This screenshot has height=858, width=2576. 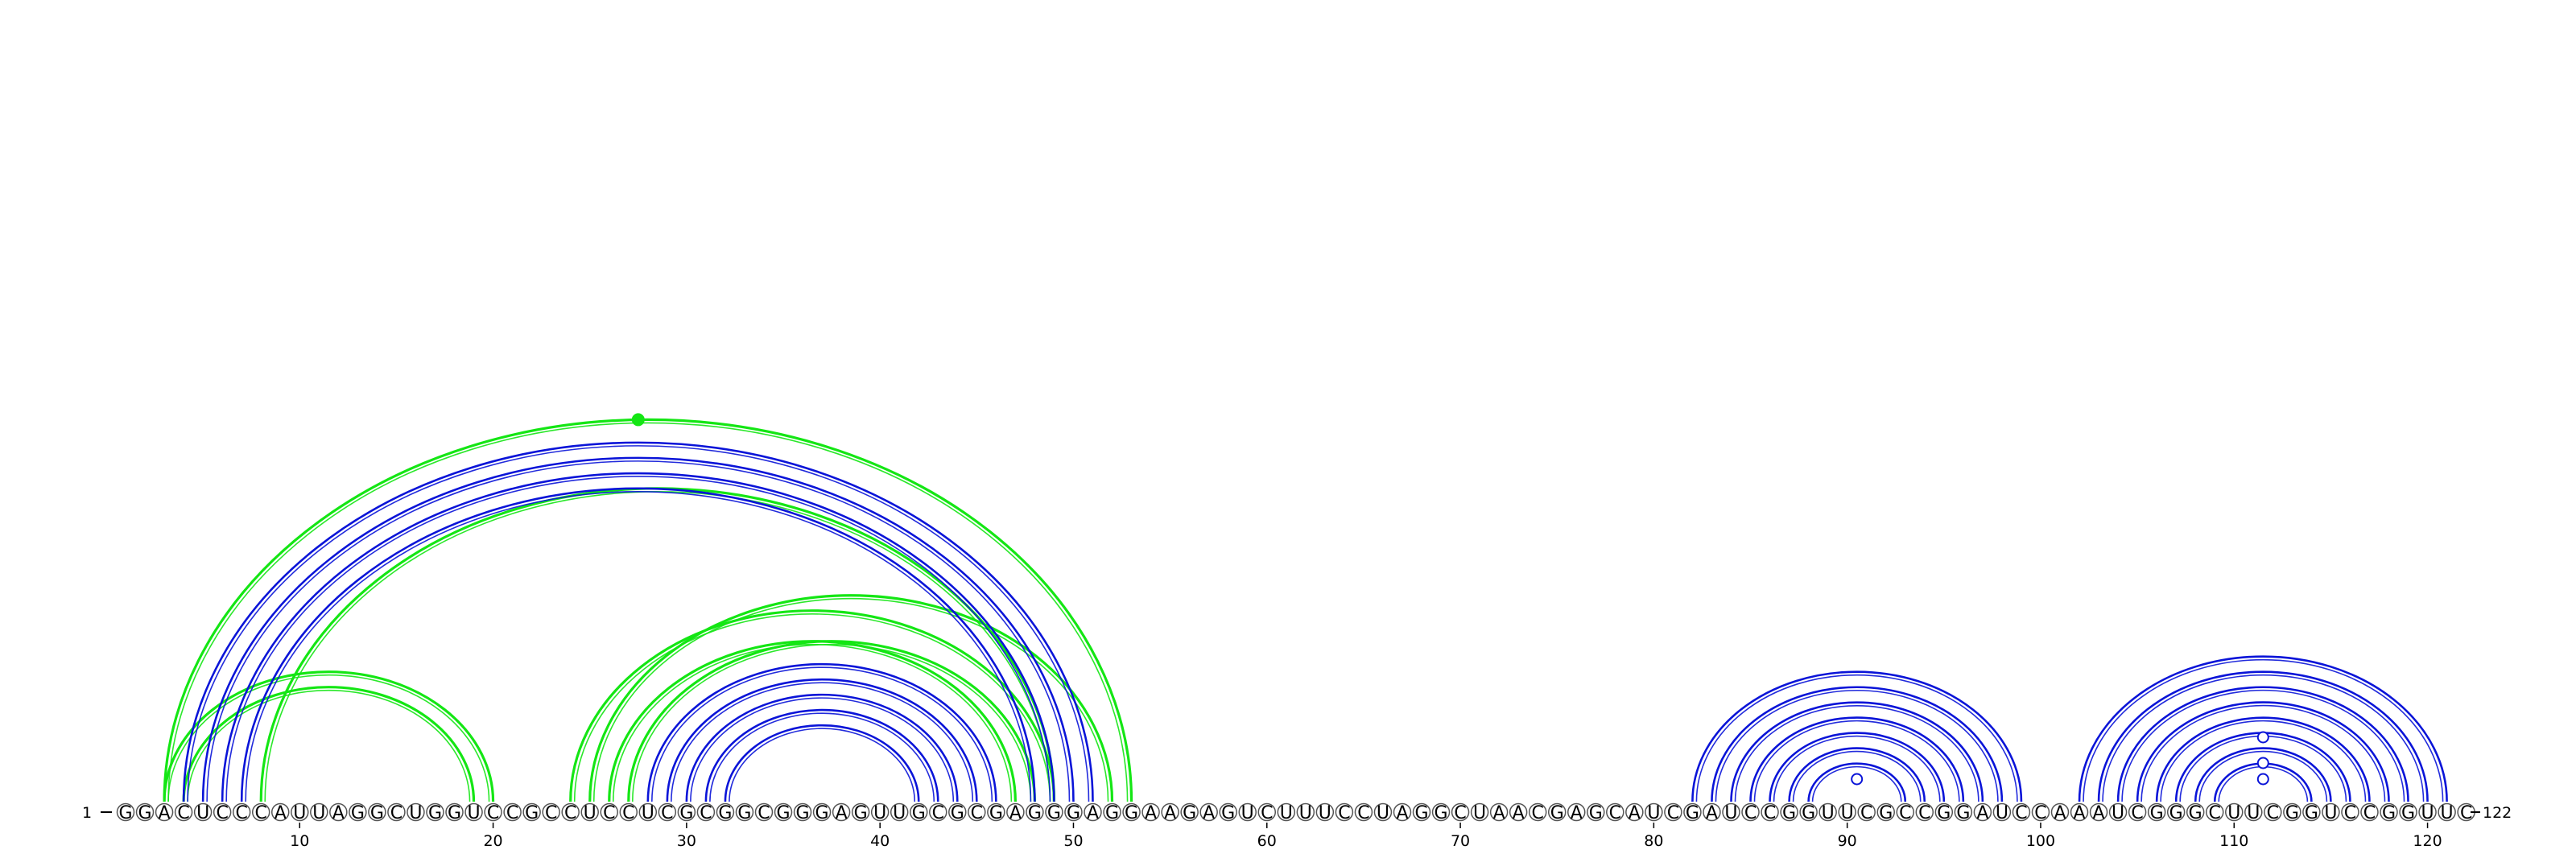 What do you see at coordinates (1366, 836) in the screenshot?
I see `tick-layer: 10 20 30 40 50 60 70 80 90 100 110 120` at bounding box center [1366, 836].